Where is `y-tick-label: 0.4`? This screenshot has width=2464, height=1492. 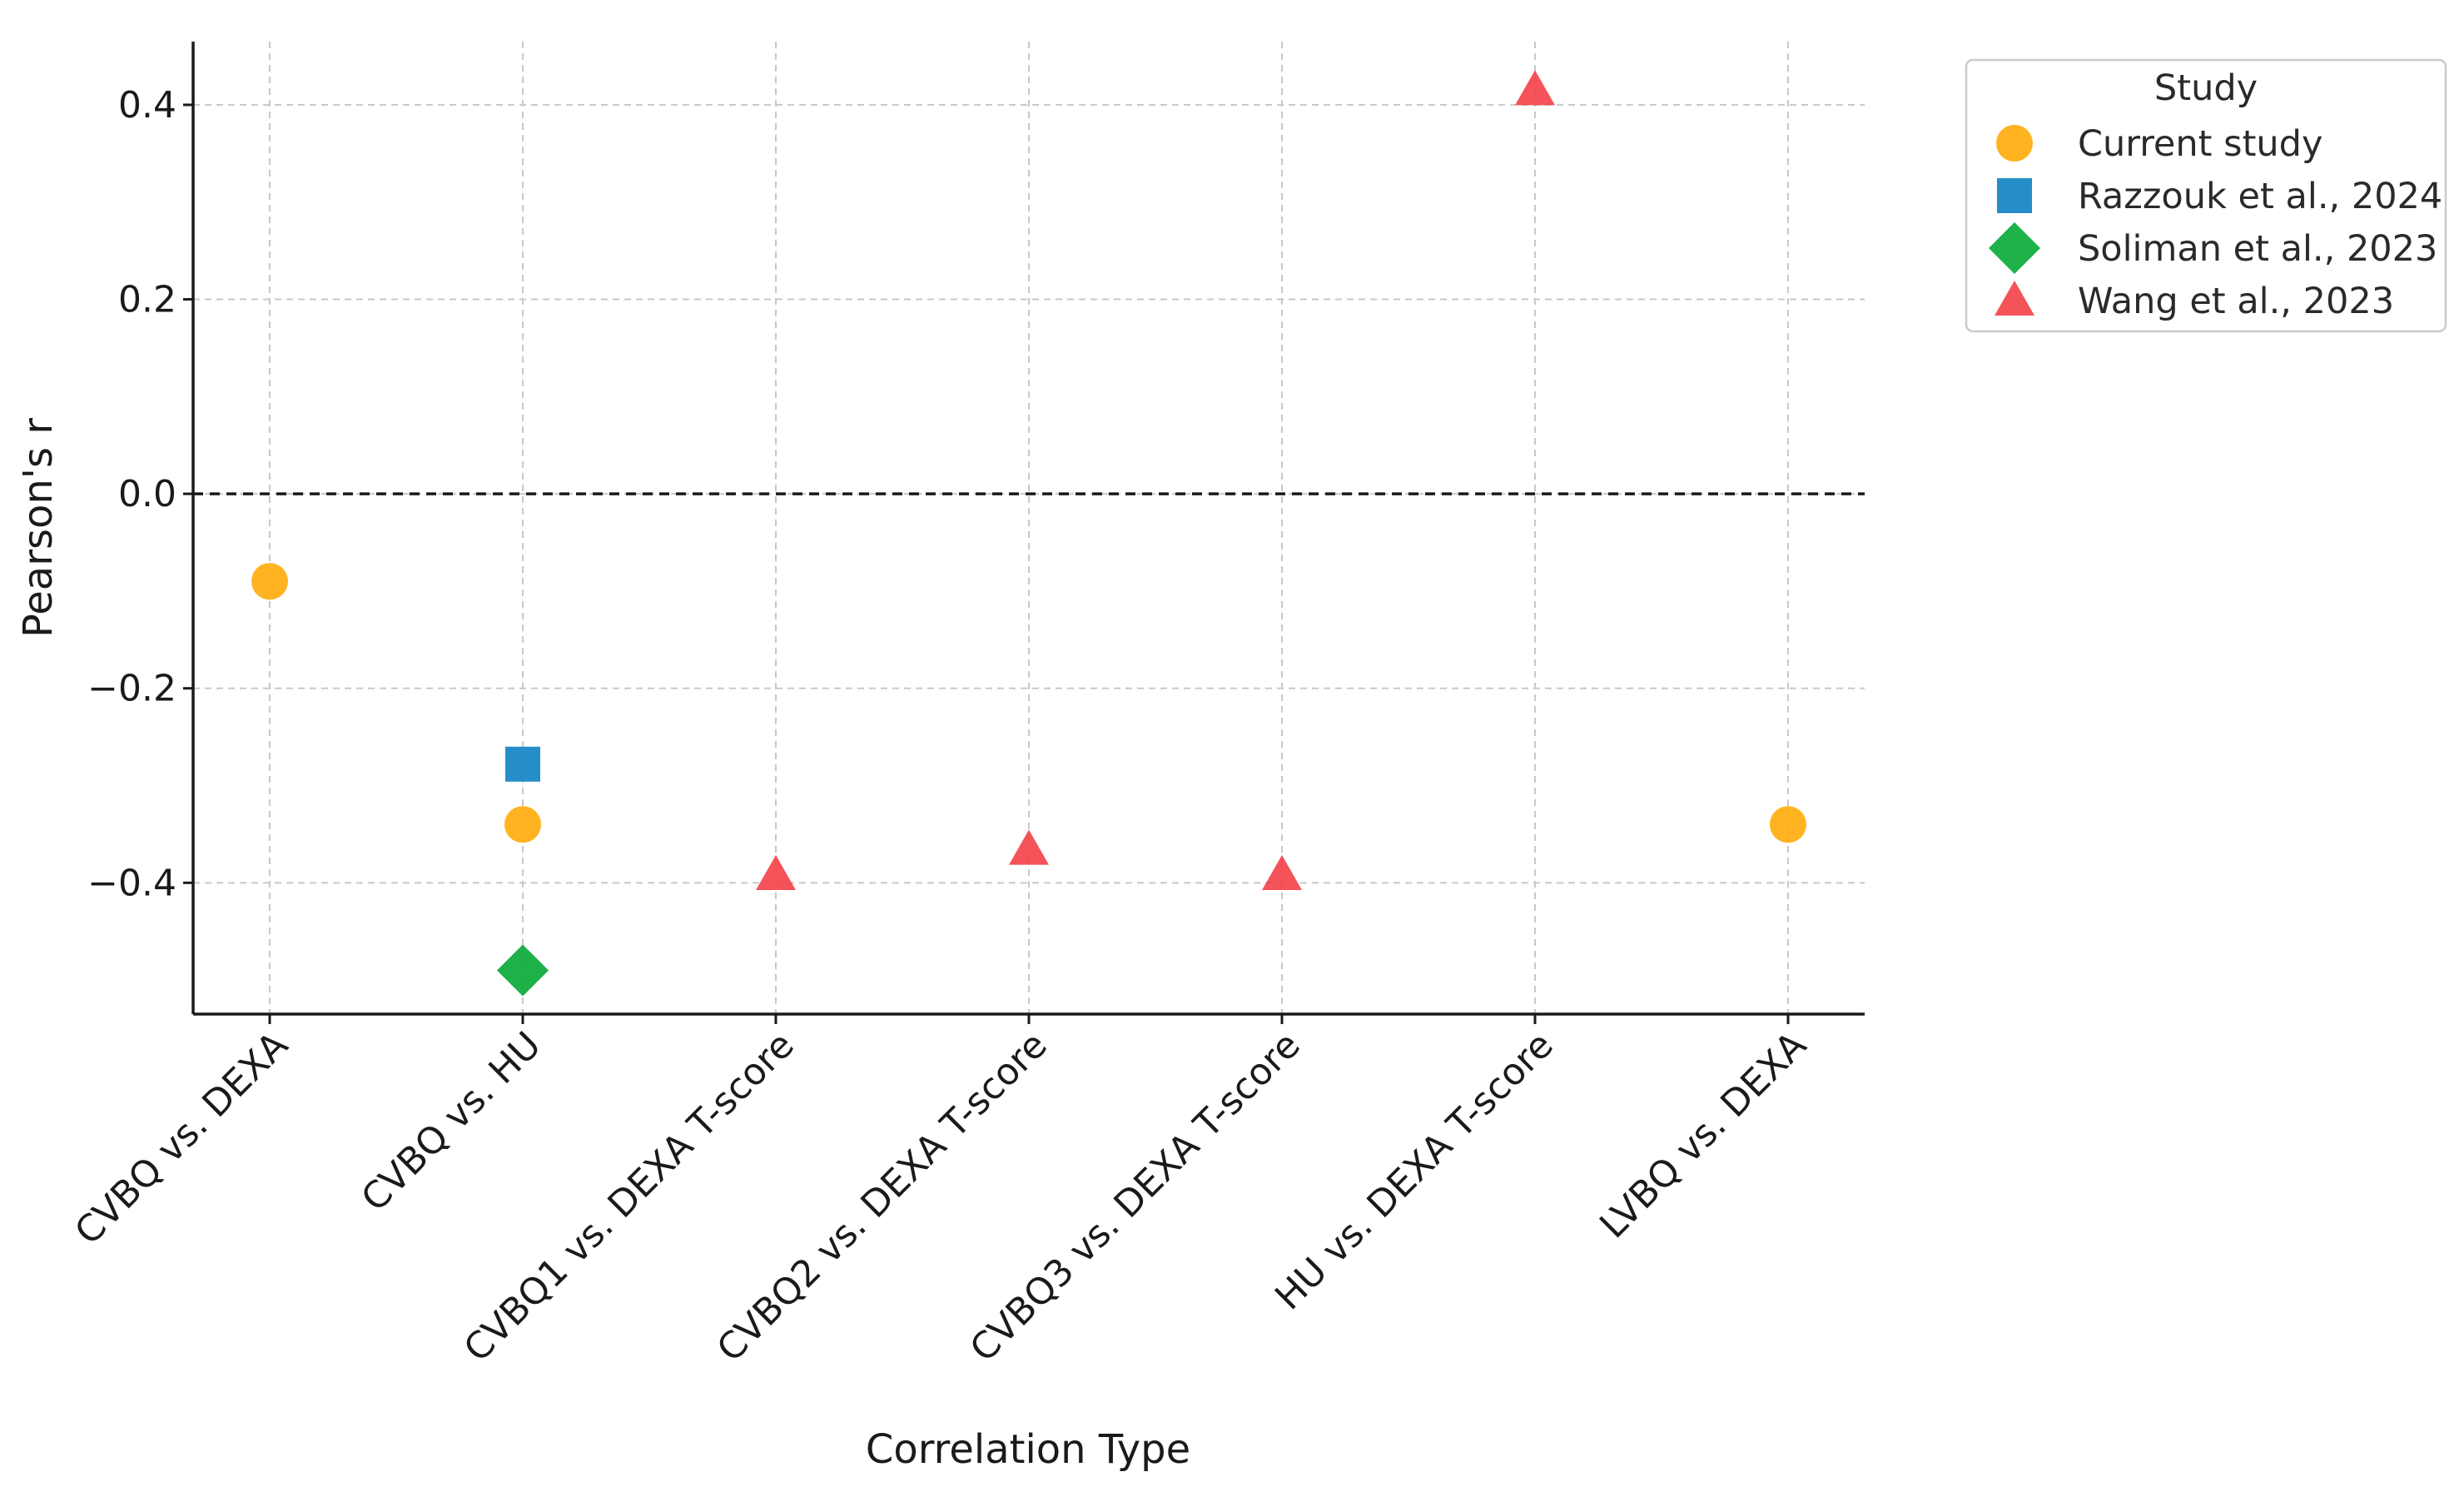 y-tick-label: 0.4 is located at coordinates (147, 105).